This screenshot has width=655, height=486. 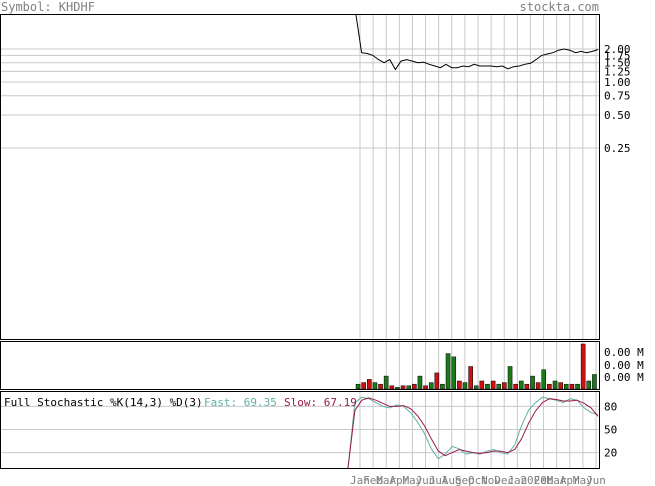 I want to click on stochastic-axis: 80 50 20, so click(x=610, y=429).